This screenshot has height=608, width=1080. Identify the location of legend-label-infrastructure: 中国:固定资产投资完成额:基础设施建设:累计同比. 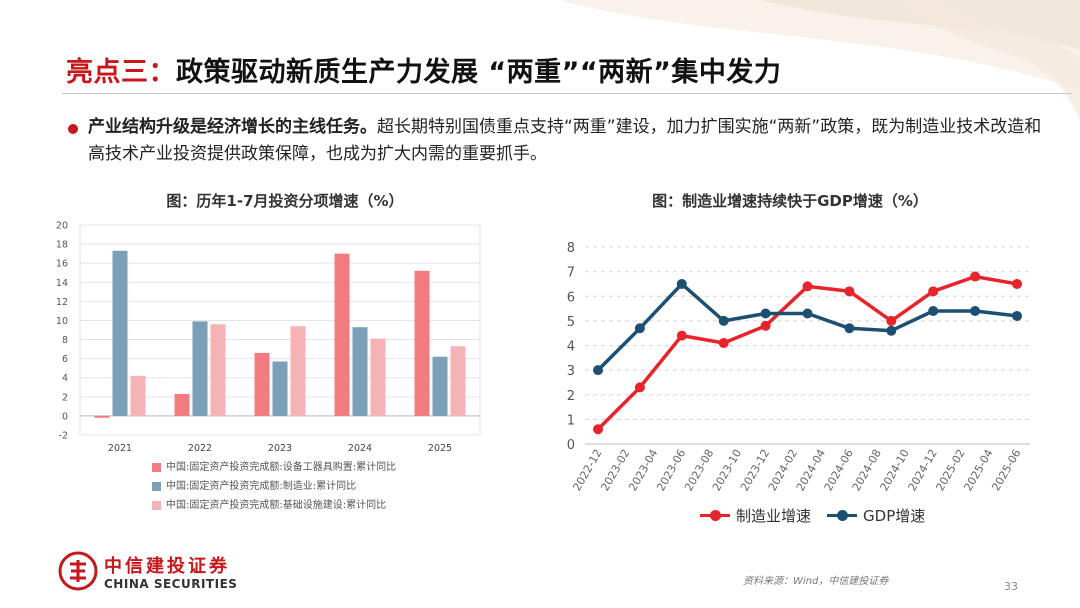
(276, 505).